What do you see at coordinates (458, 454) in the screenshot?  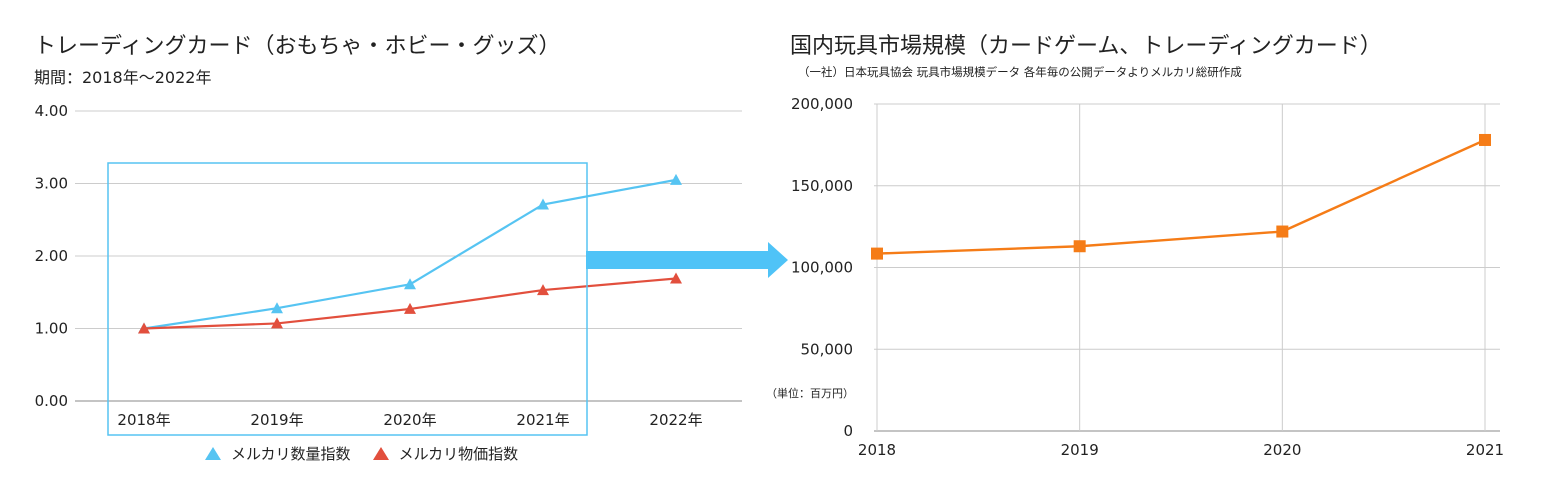 I see `legend-label-price: メルカリ物価指数` at bounding box center [458, 454].